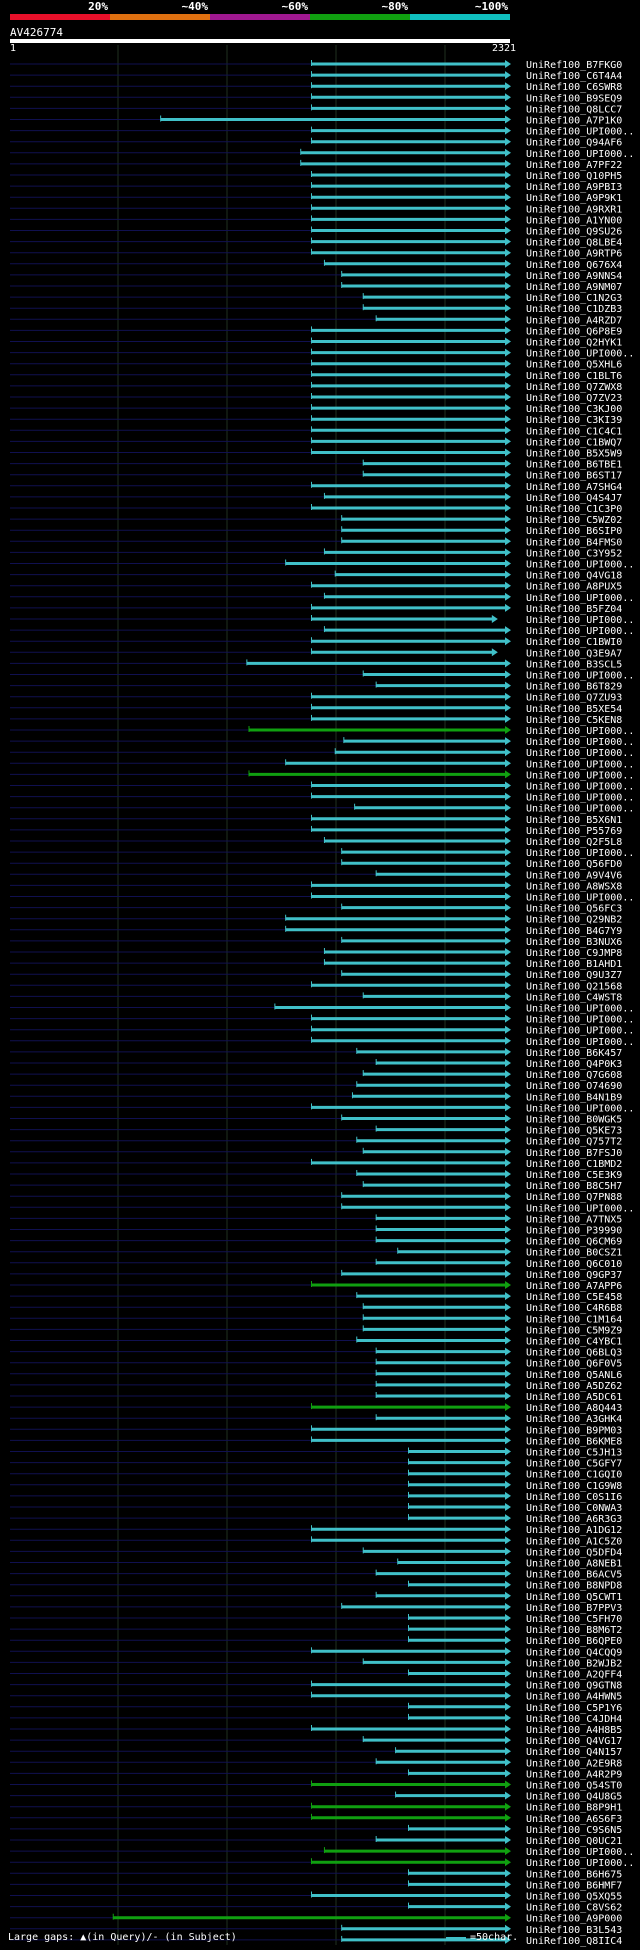 Image resolution: width=640 pixels, height=1950 pixels. I want to click on hit-row: UniRef100_Q0UC21, so click(316, 1841).